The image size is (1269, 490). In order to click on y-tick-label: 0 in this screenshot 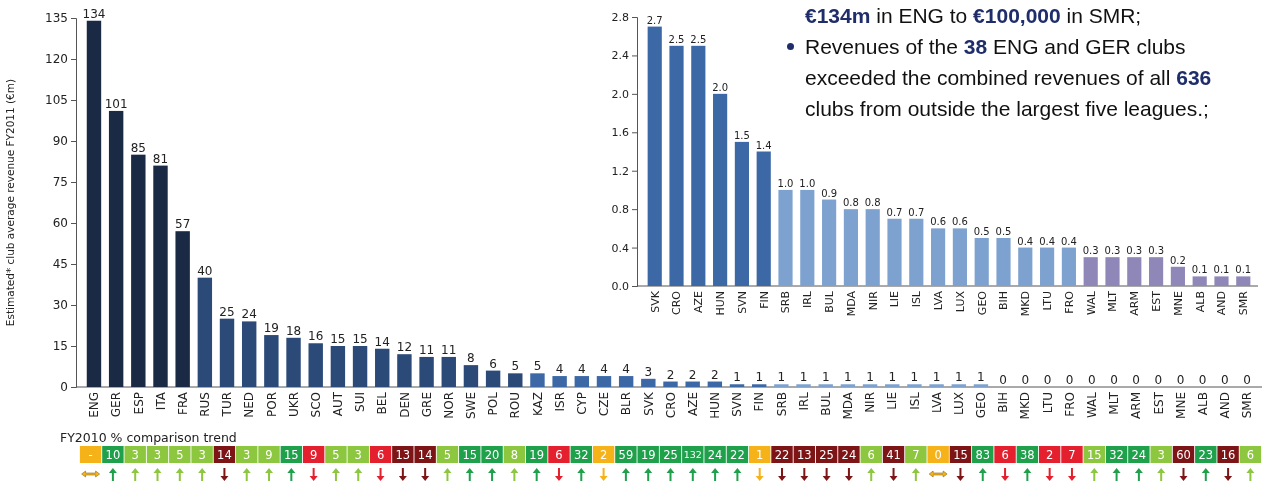, I will do `click(64, 387)`.